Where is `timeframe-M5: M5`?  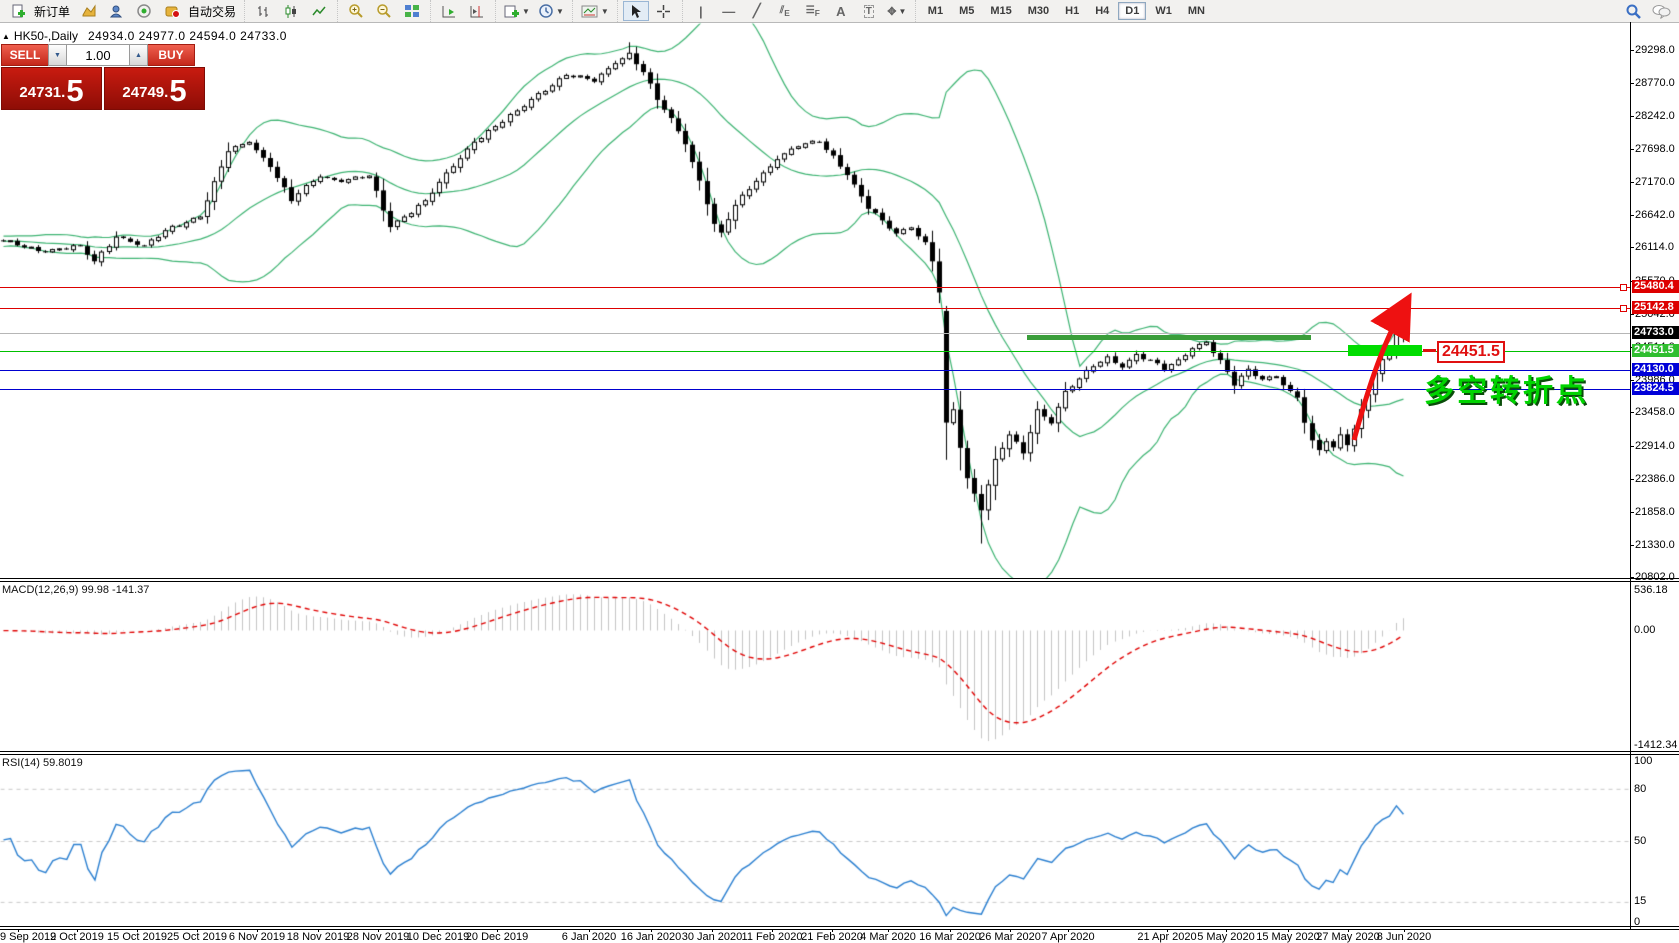
timeframe-M5: M5 is located at coordinates (967, 11).